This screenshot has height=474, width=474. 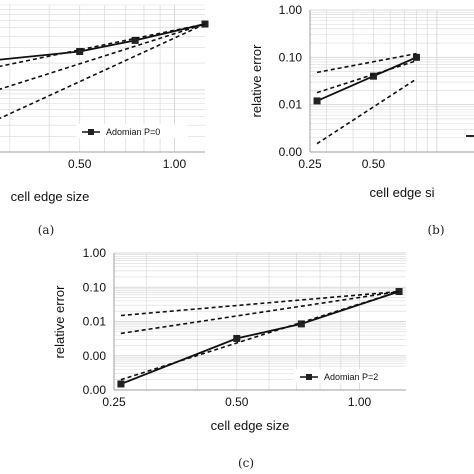 What do you see at coordinates (401, 192) in the screenshot?
I see `x-axis-label: cell edge si` at bounding box center [401, 192].